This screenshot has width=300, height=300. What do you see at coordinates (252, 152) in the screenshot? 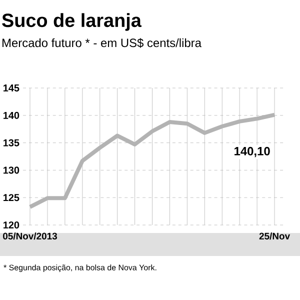
I see `data-label: 140,10` at bounding box center [252, 152].